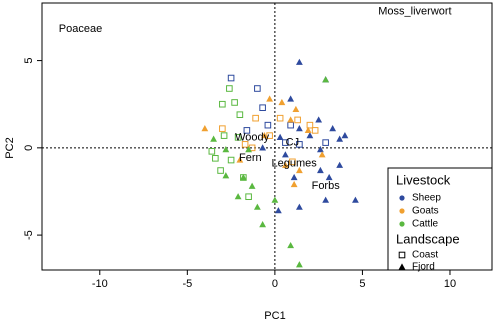 The image size is (500, 325). Describe the element at coordinates (425, 211) in the screenshot. I see `legend-label: Goats` at that location.